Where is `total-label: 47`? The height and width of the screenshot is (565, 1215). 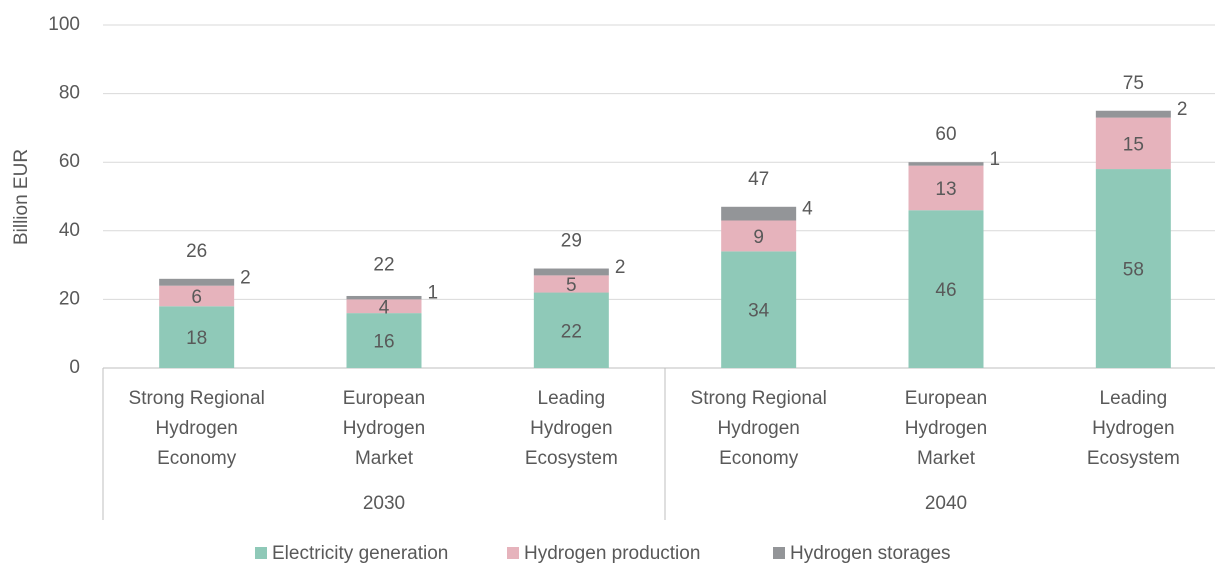
total-label: 47 is located at coordinates (758, 179).